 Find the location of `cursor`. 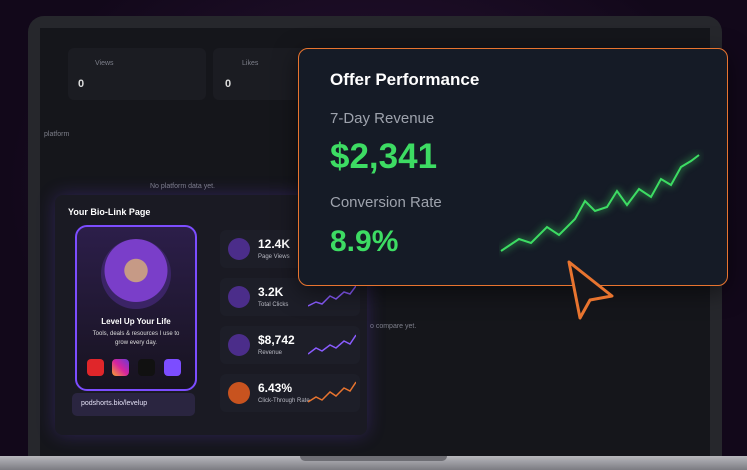

cursor is located at coordinates (590, 290).